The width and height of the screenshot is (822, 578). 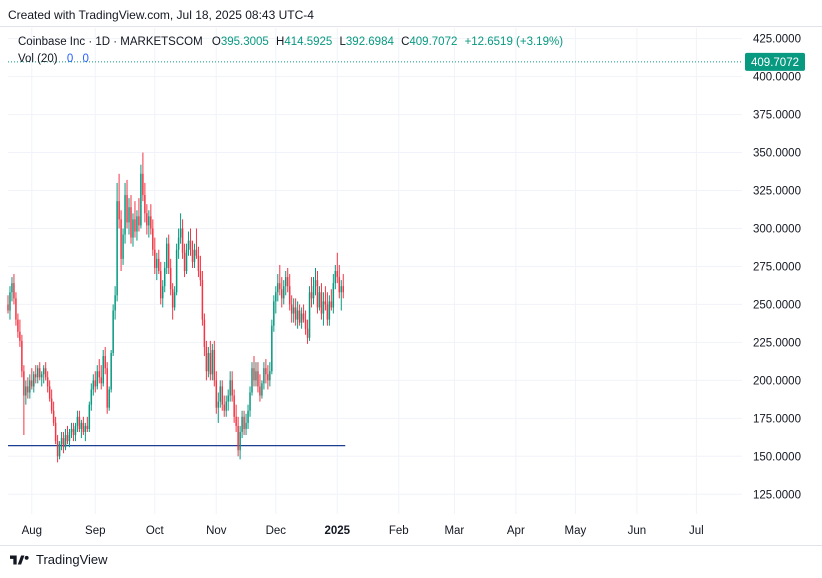 I want to click on x-tick-label: 2025, so click(x=338, y=531).